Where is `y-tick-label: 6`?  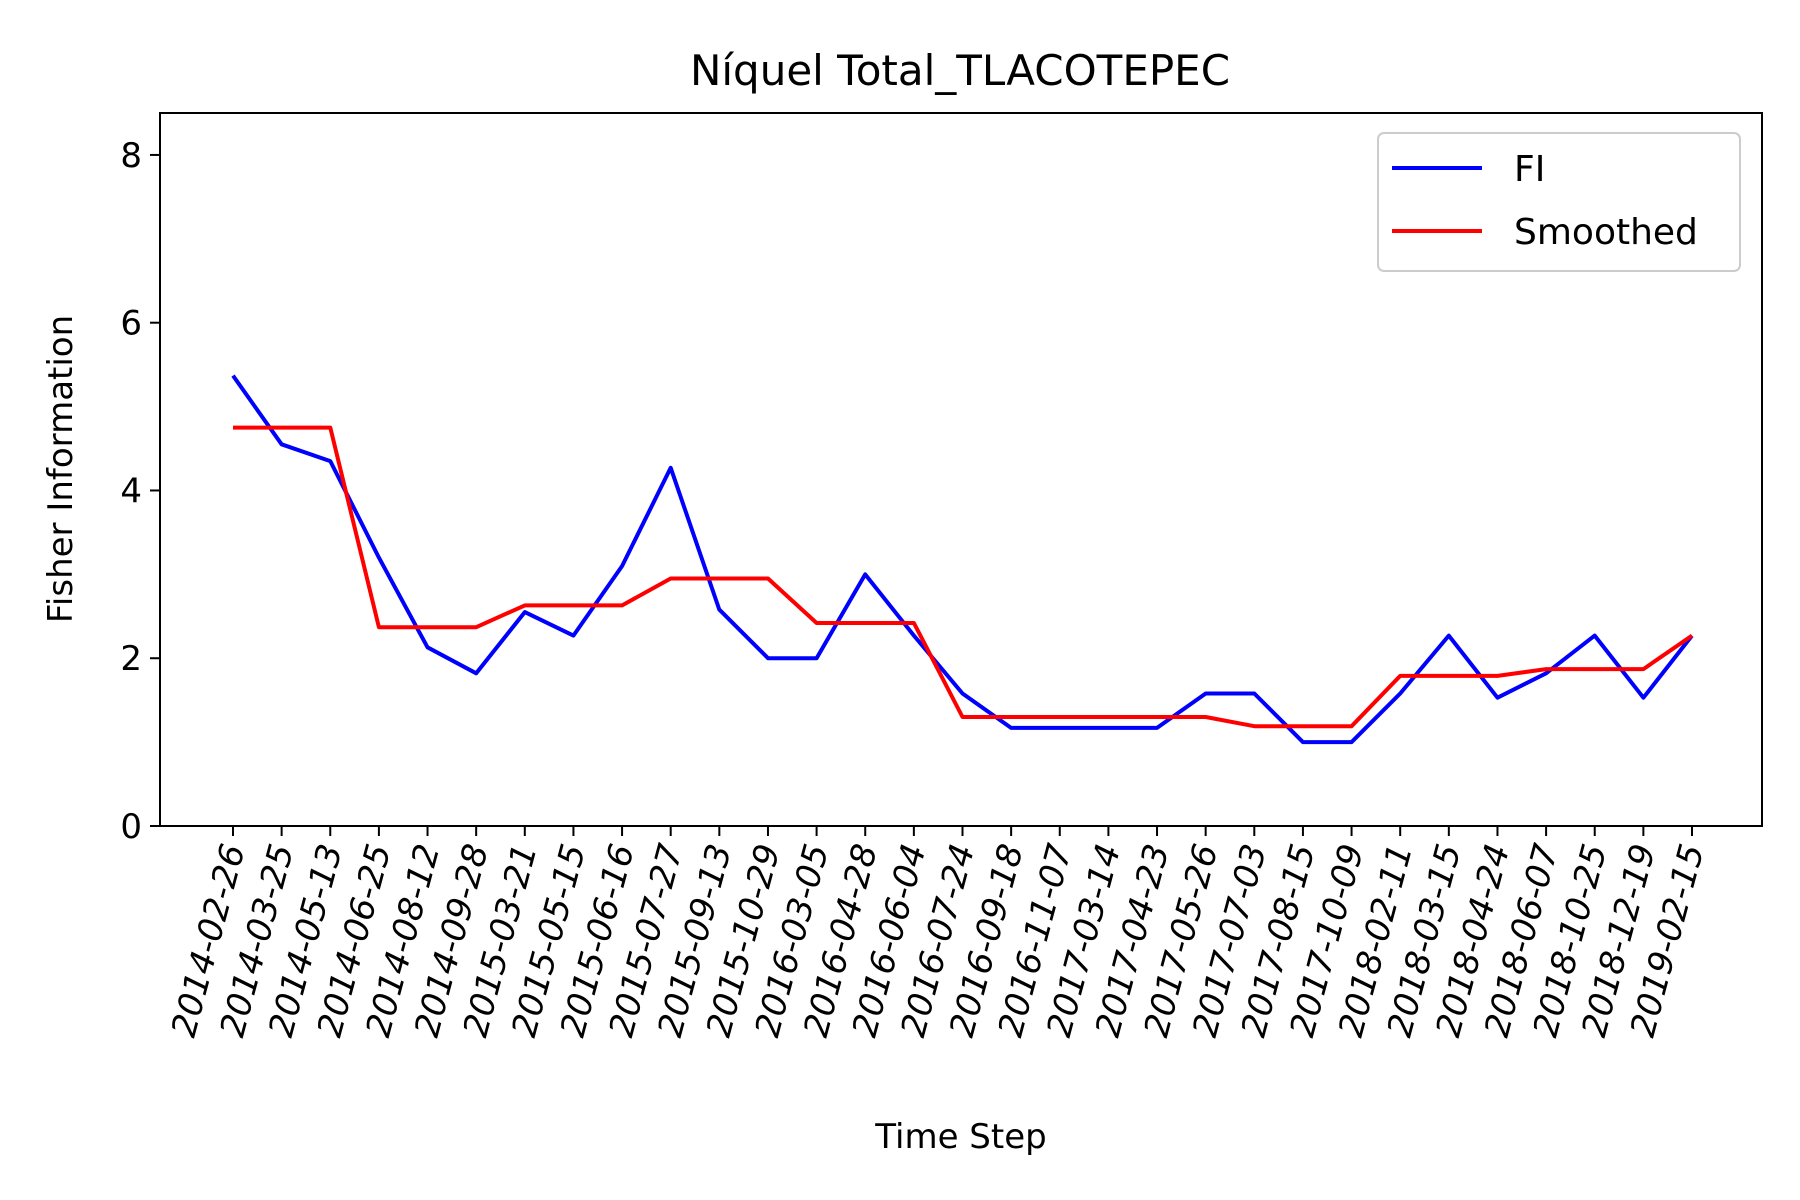 y-tick-label: 6 is located at coordinates (131, 324).